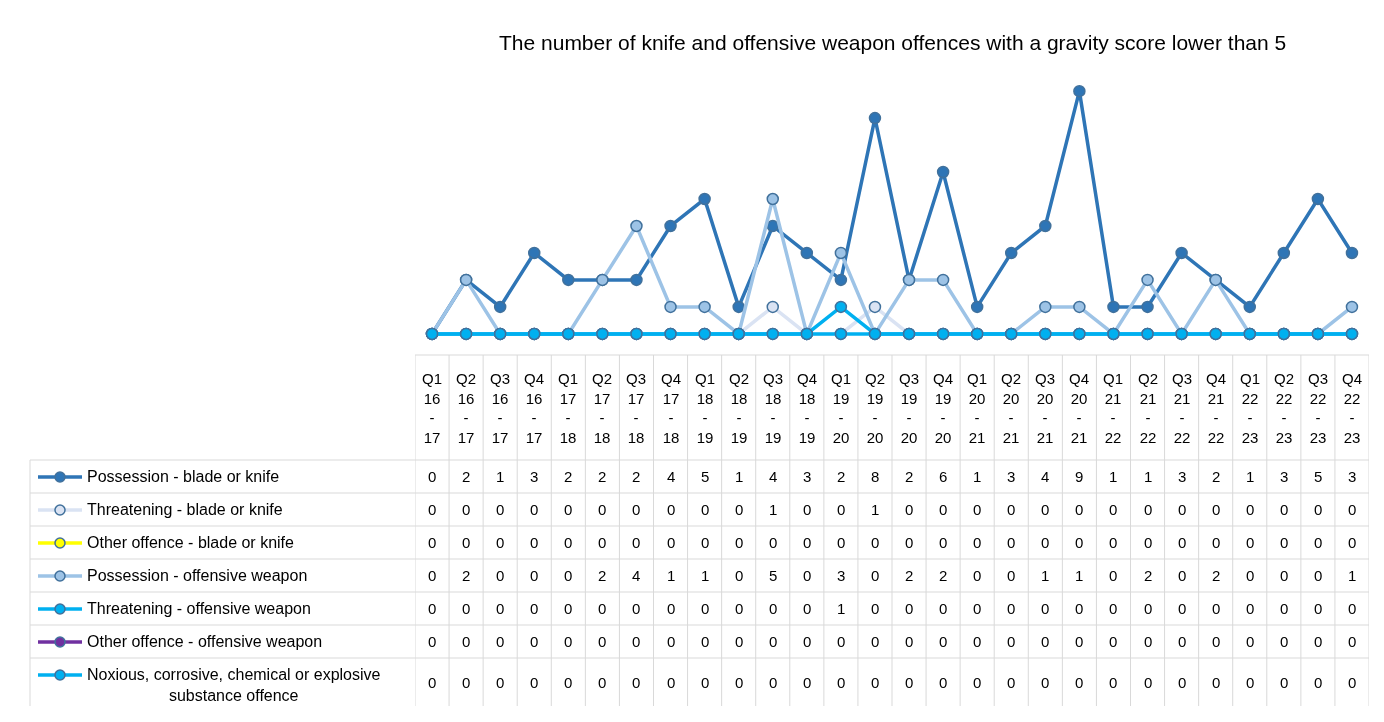 This screenshot has width=1384, height=722. What do you see at coordinates (1216, 408) in the screenshot?
I see `x-tick-label: Q4 21 - 22` at bounding box center [1216, 408].